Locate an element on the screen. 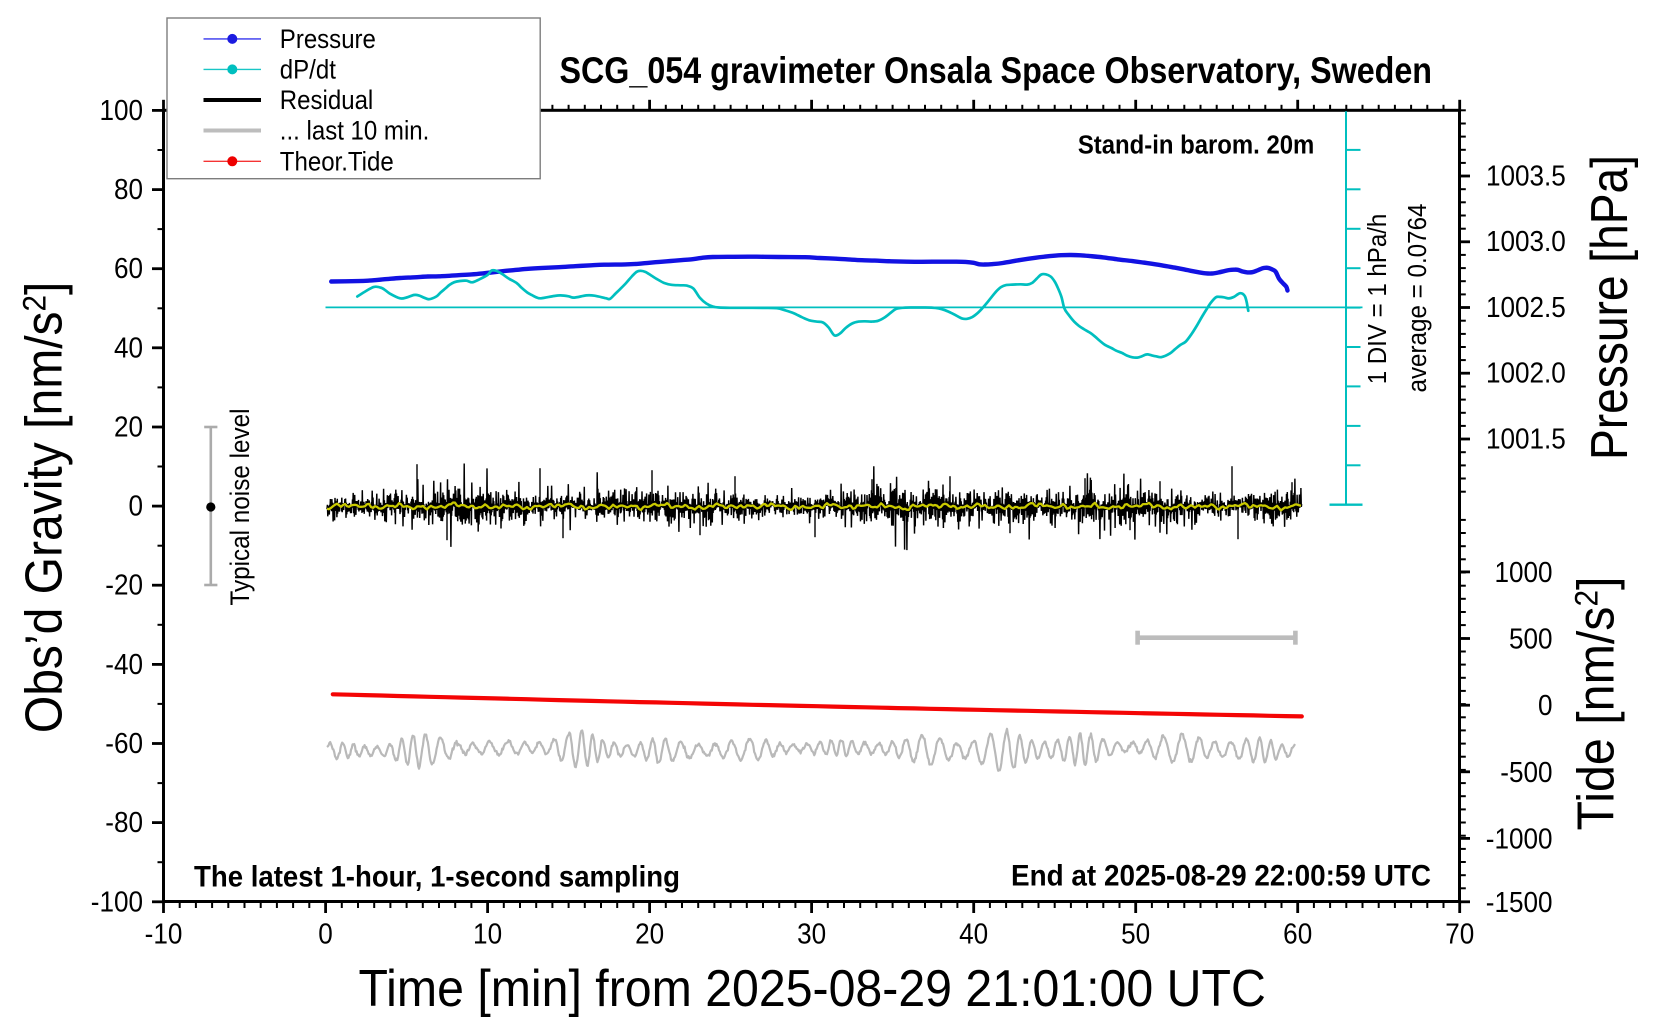 Image resolution: width=1660 pixels, height=1025 pixels. svg-text: -100 is located at coordinates (117, 901).